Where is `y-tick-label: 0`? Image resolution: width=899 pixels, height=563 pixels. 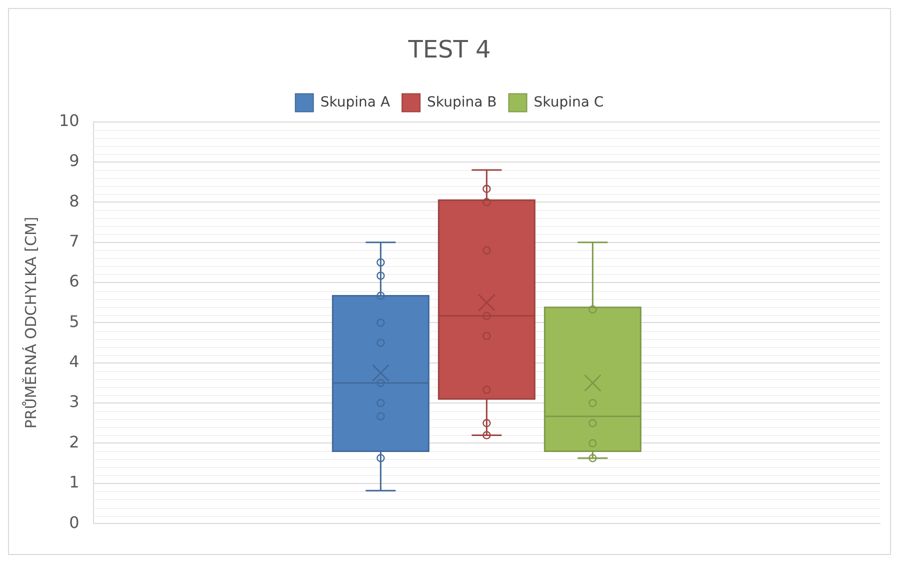 y-tick-label: 0 is located at coordinates (74, 522).